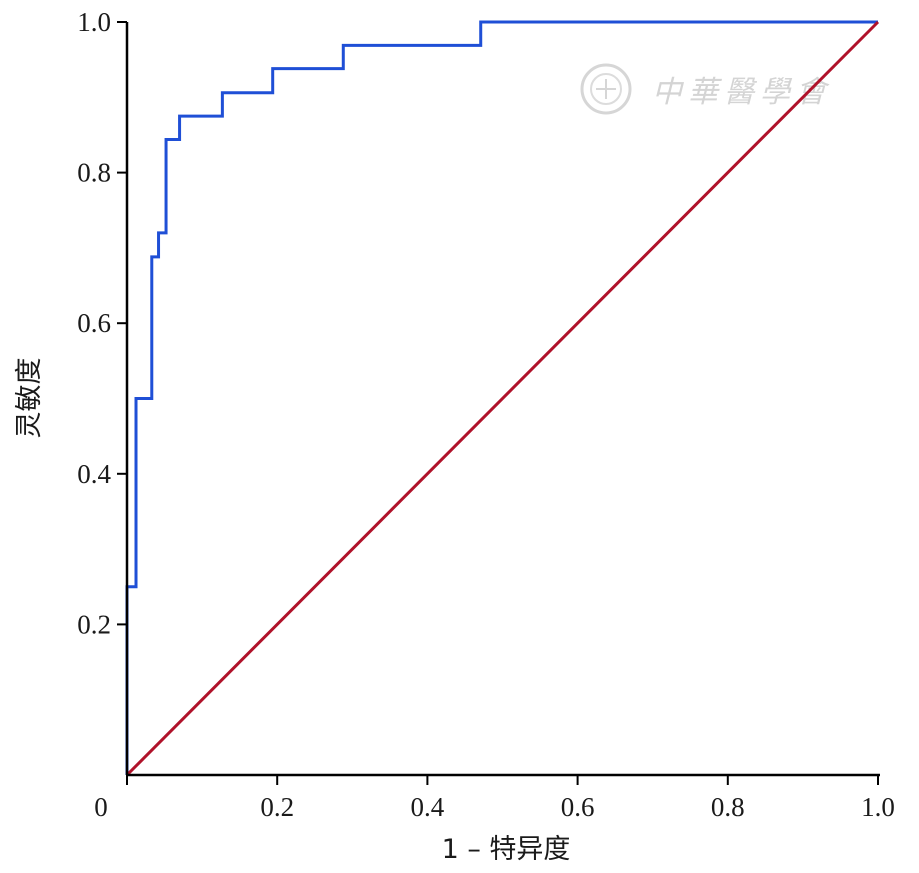 The image size is (919, 873). Describe the element at coordinates (94, 22) in the screenshot. I see `y-tick-label: 1.0` at that location.